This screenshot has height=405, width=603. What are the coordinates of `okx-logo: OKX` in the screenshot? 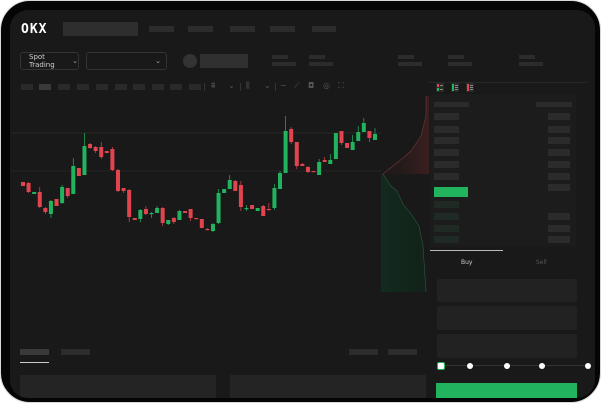 It's located at (34, 29).